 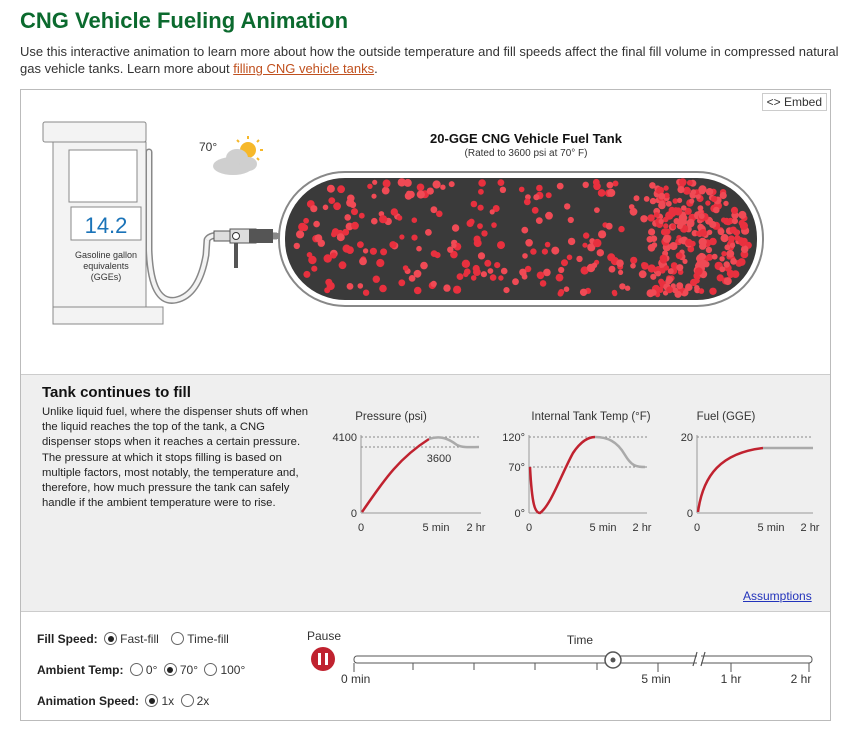 I want to click on temp-ytick-120: 120°, so click(x=513, y=438).